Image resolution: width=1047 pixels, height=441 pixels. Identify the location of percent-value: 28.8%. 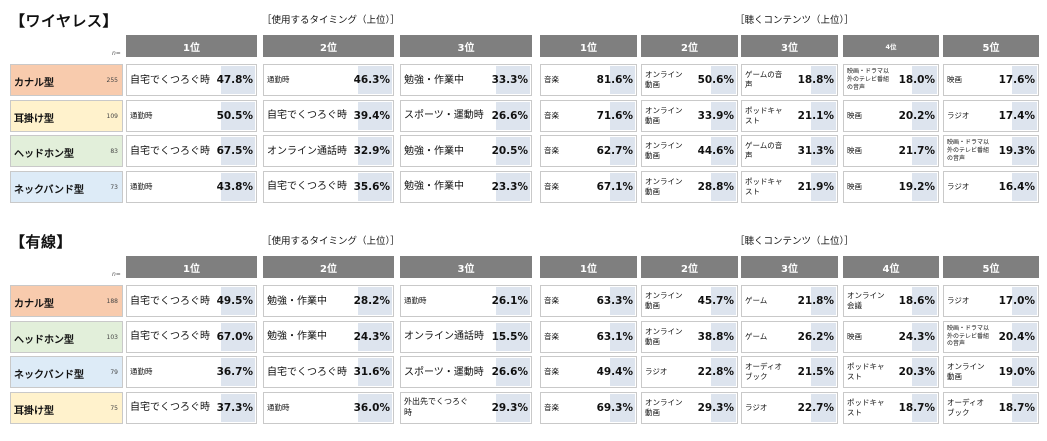
(715, 186).